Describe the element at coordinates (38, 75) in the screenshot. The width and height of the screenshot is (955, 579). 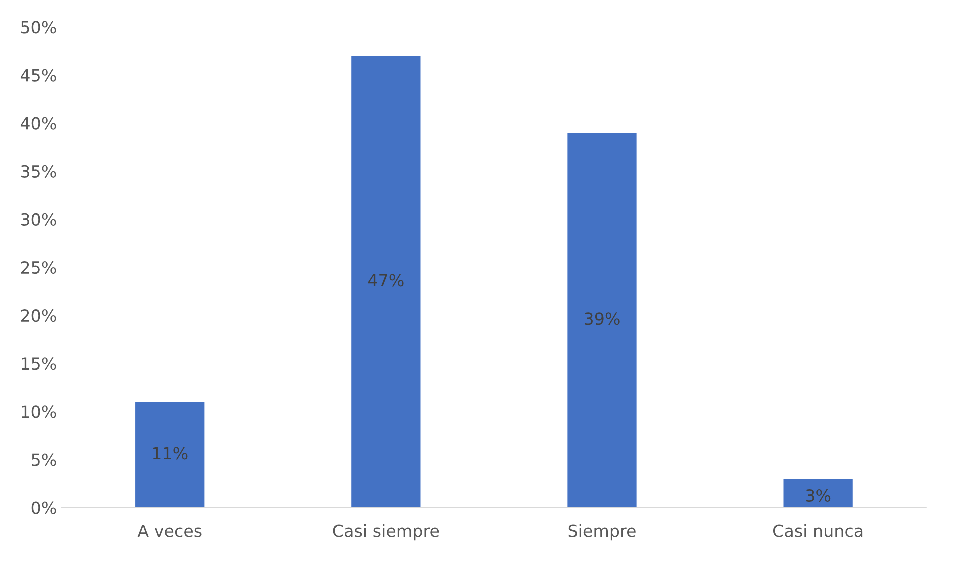
I see `y-tick-label: 45%` at that location.